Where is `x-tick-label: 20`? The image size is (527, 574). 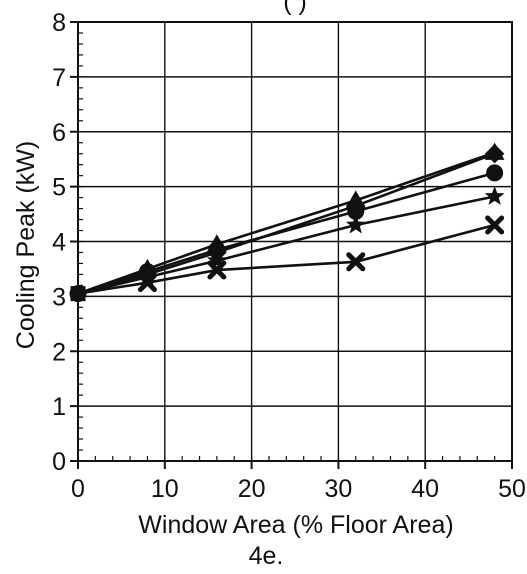
x-tick-label: 20 is located at coordinates (252, 489).